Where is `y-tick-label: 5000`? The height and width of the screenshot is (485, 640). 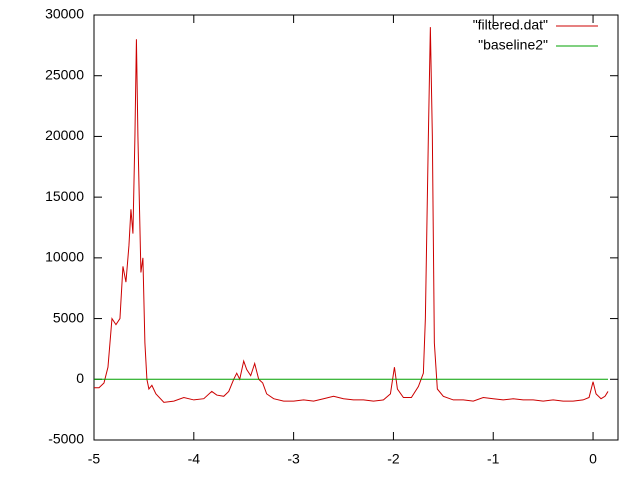
y-tick-label: 5000 is located at coordinates (68, 317).